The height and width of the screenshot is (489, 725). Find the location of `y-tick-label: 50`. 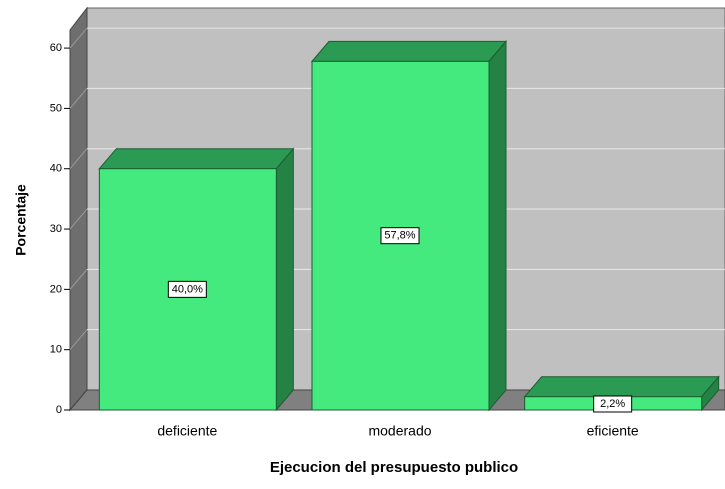

y-tick-label: 50 is located at coordinates (56, 108).